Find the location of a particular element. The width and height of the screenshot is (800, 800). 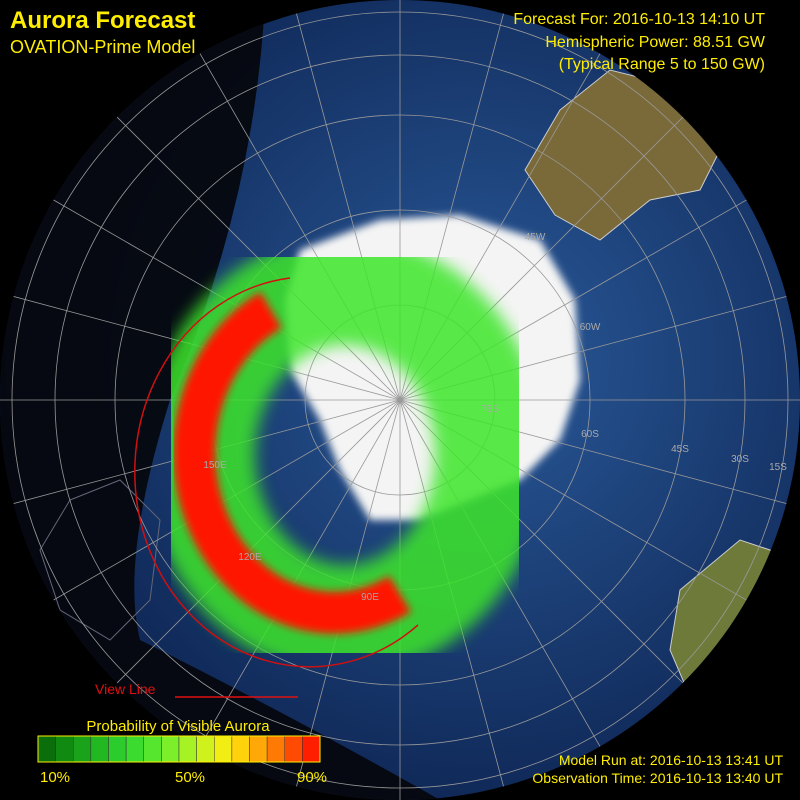

model-run: Model Run at: 2016-10-13 13:41 UT is located at coordinates (671, 760).